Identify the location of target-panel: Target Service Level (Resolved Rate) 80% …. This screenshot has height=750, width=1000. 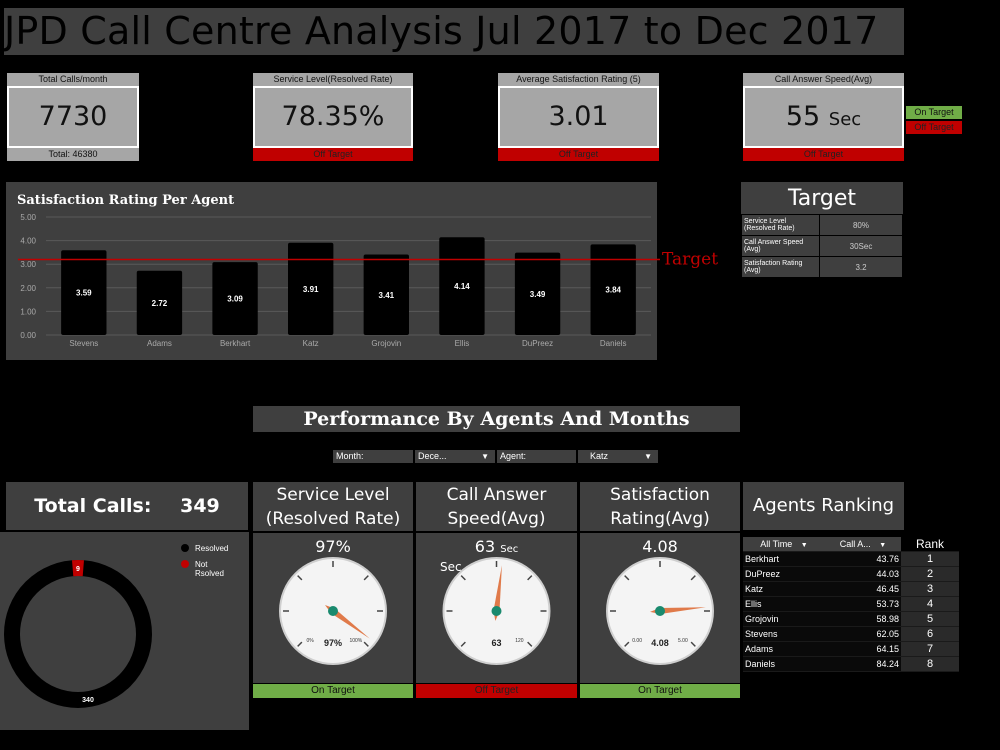
(822, 230).